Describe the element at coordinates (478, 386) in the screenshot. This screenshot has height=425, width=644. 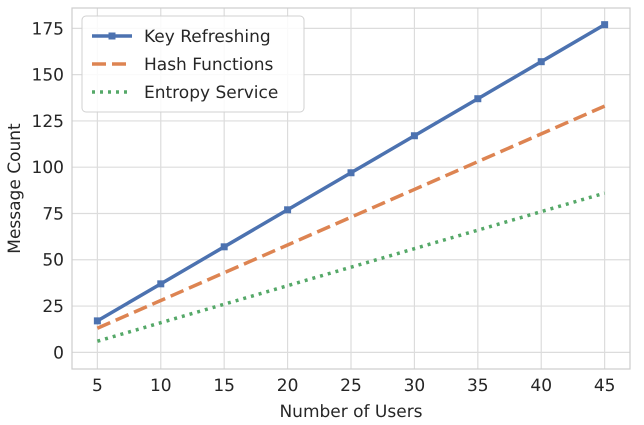
I see `x-tick-label: 35` at that location.